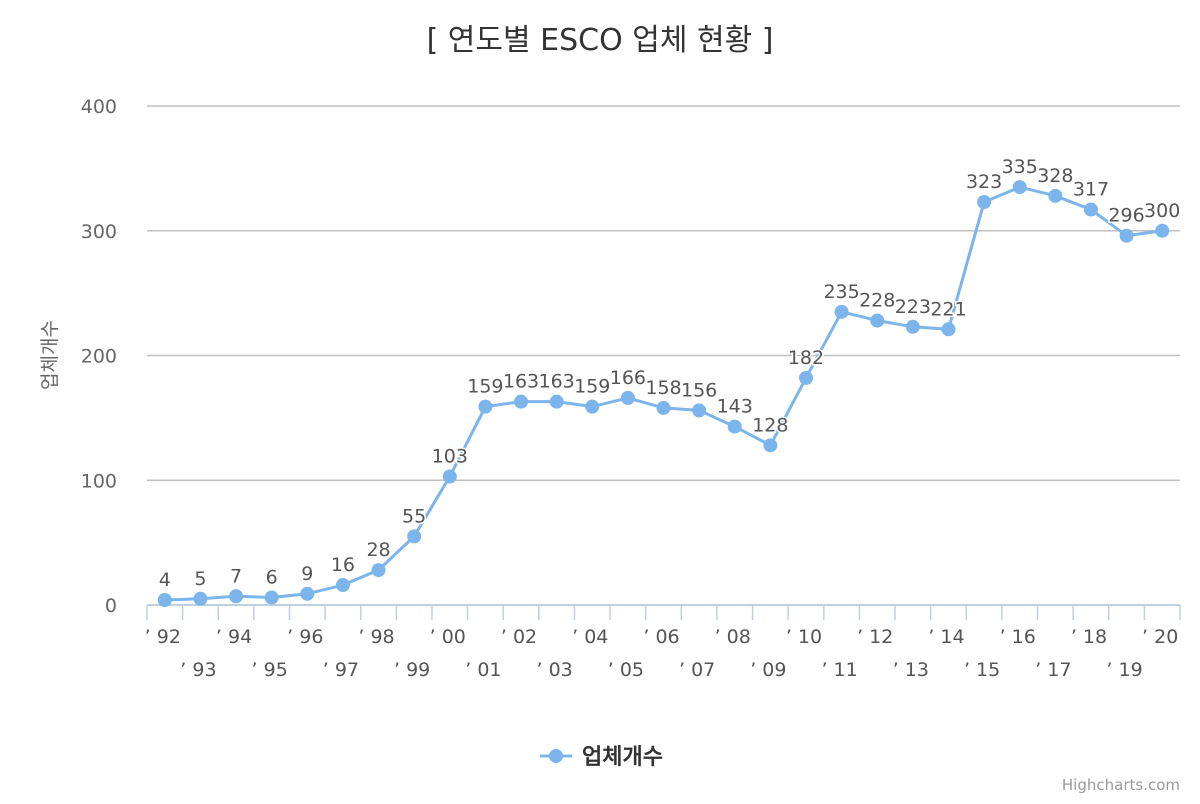 This screenshot has width=1200, height=804. What do you see at coordinates (1055, 176) in the screenshot?
I see `data-label: 328` at bounding box center [1055, 176].